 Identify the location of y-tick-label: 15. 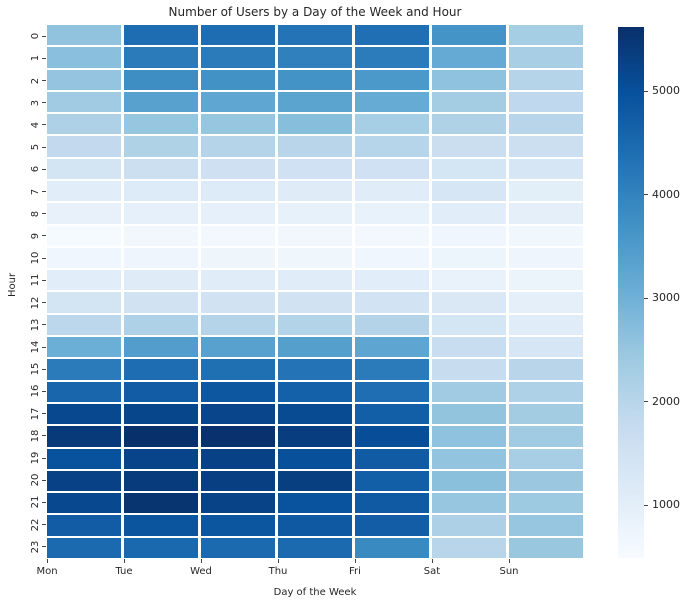
(35, 369).